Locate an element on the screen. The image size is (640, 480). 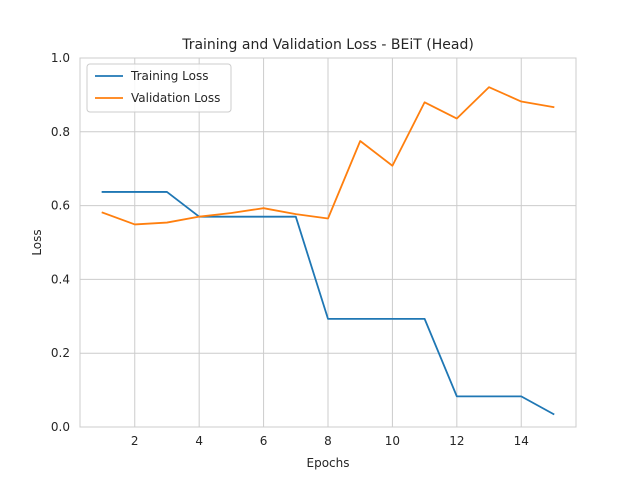
legend-label-1: Validation Loss is located at coordinates (175, 98).